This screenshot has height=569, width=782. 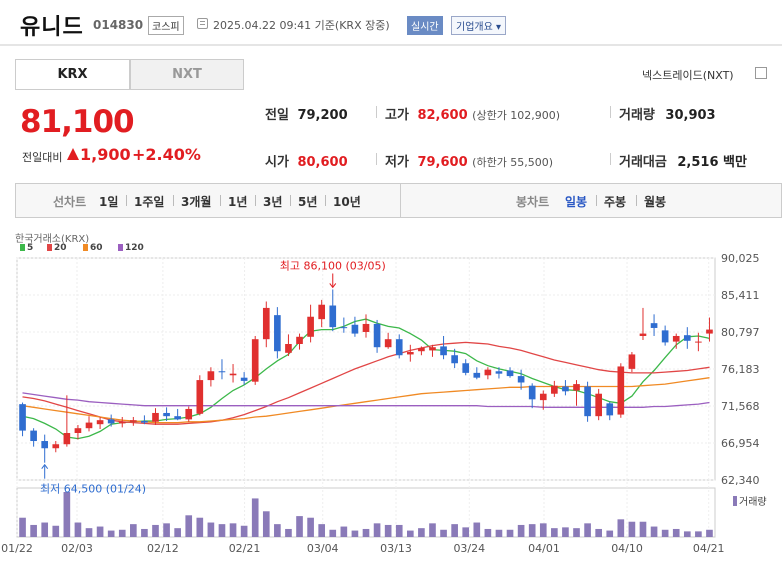 What do you see at coordinates (683, 160) in the screenshot?
I see `quote-trade-value: 거래대금 2,516 백만` at bounding box center [683, 160].